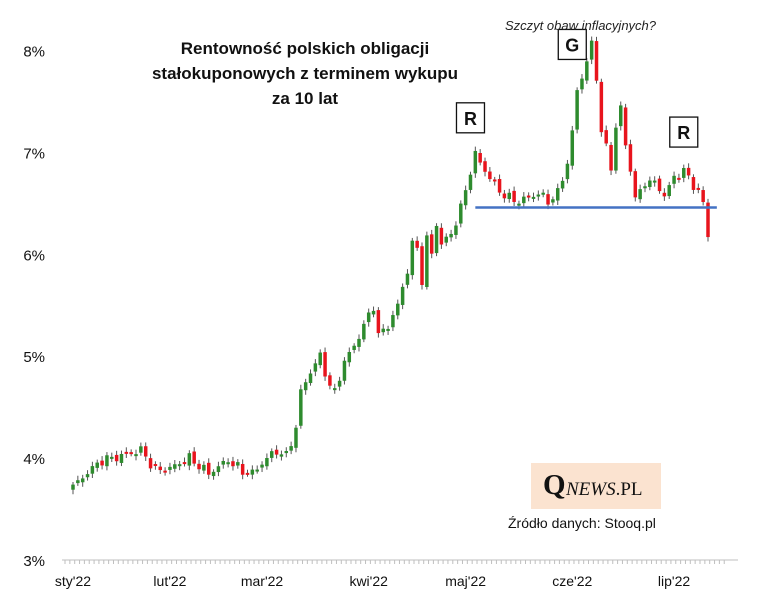 This screenshot has height=607, width=761. I want to click on peak-annotation: Szczyt obaw inflacyjnych?, so click(581, 25).